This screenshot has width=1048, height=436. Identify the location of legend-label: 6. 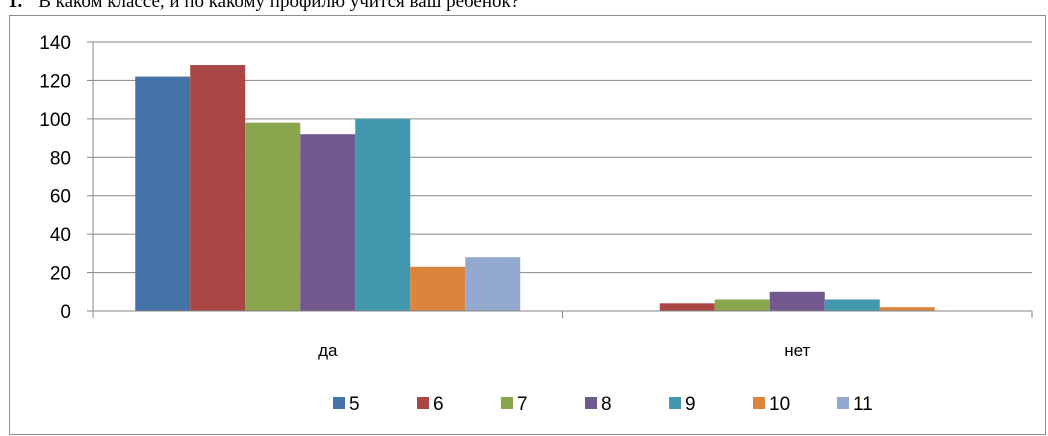
(438, 404).